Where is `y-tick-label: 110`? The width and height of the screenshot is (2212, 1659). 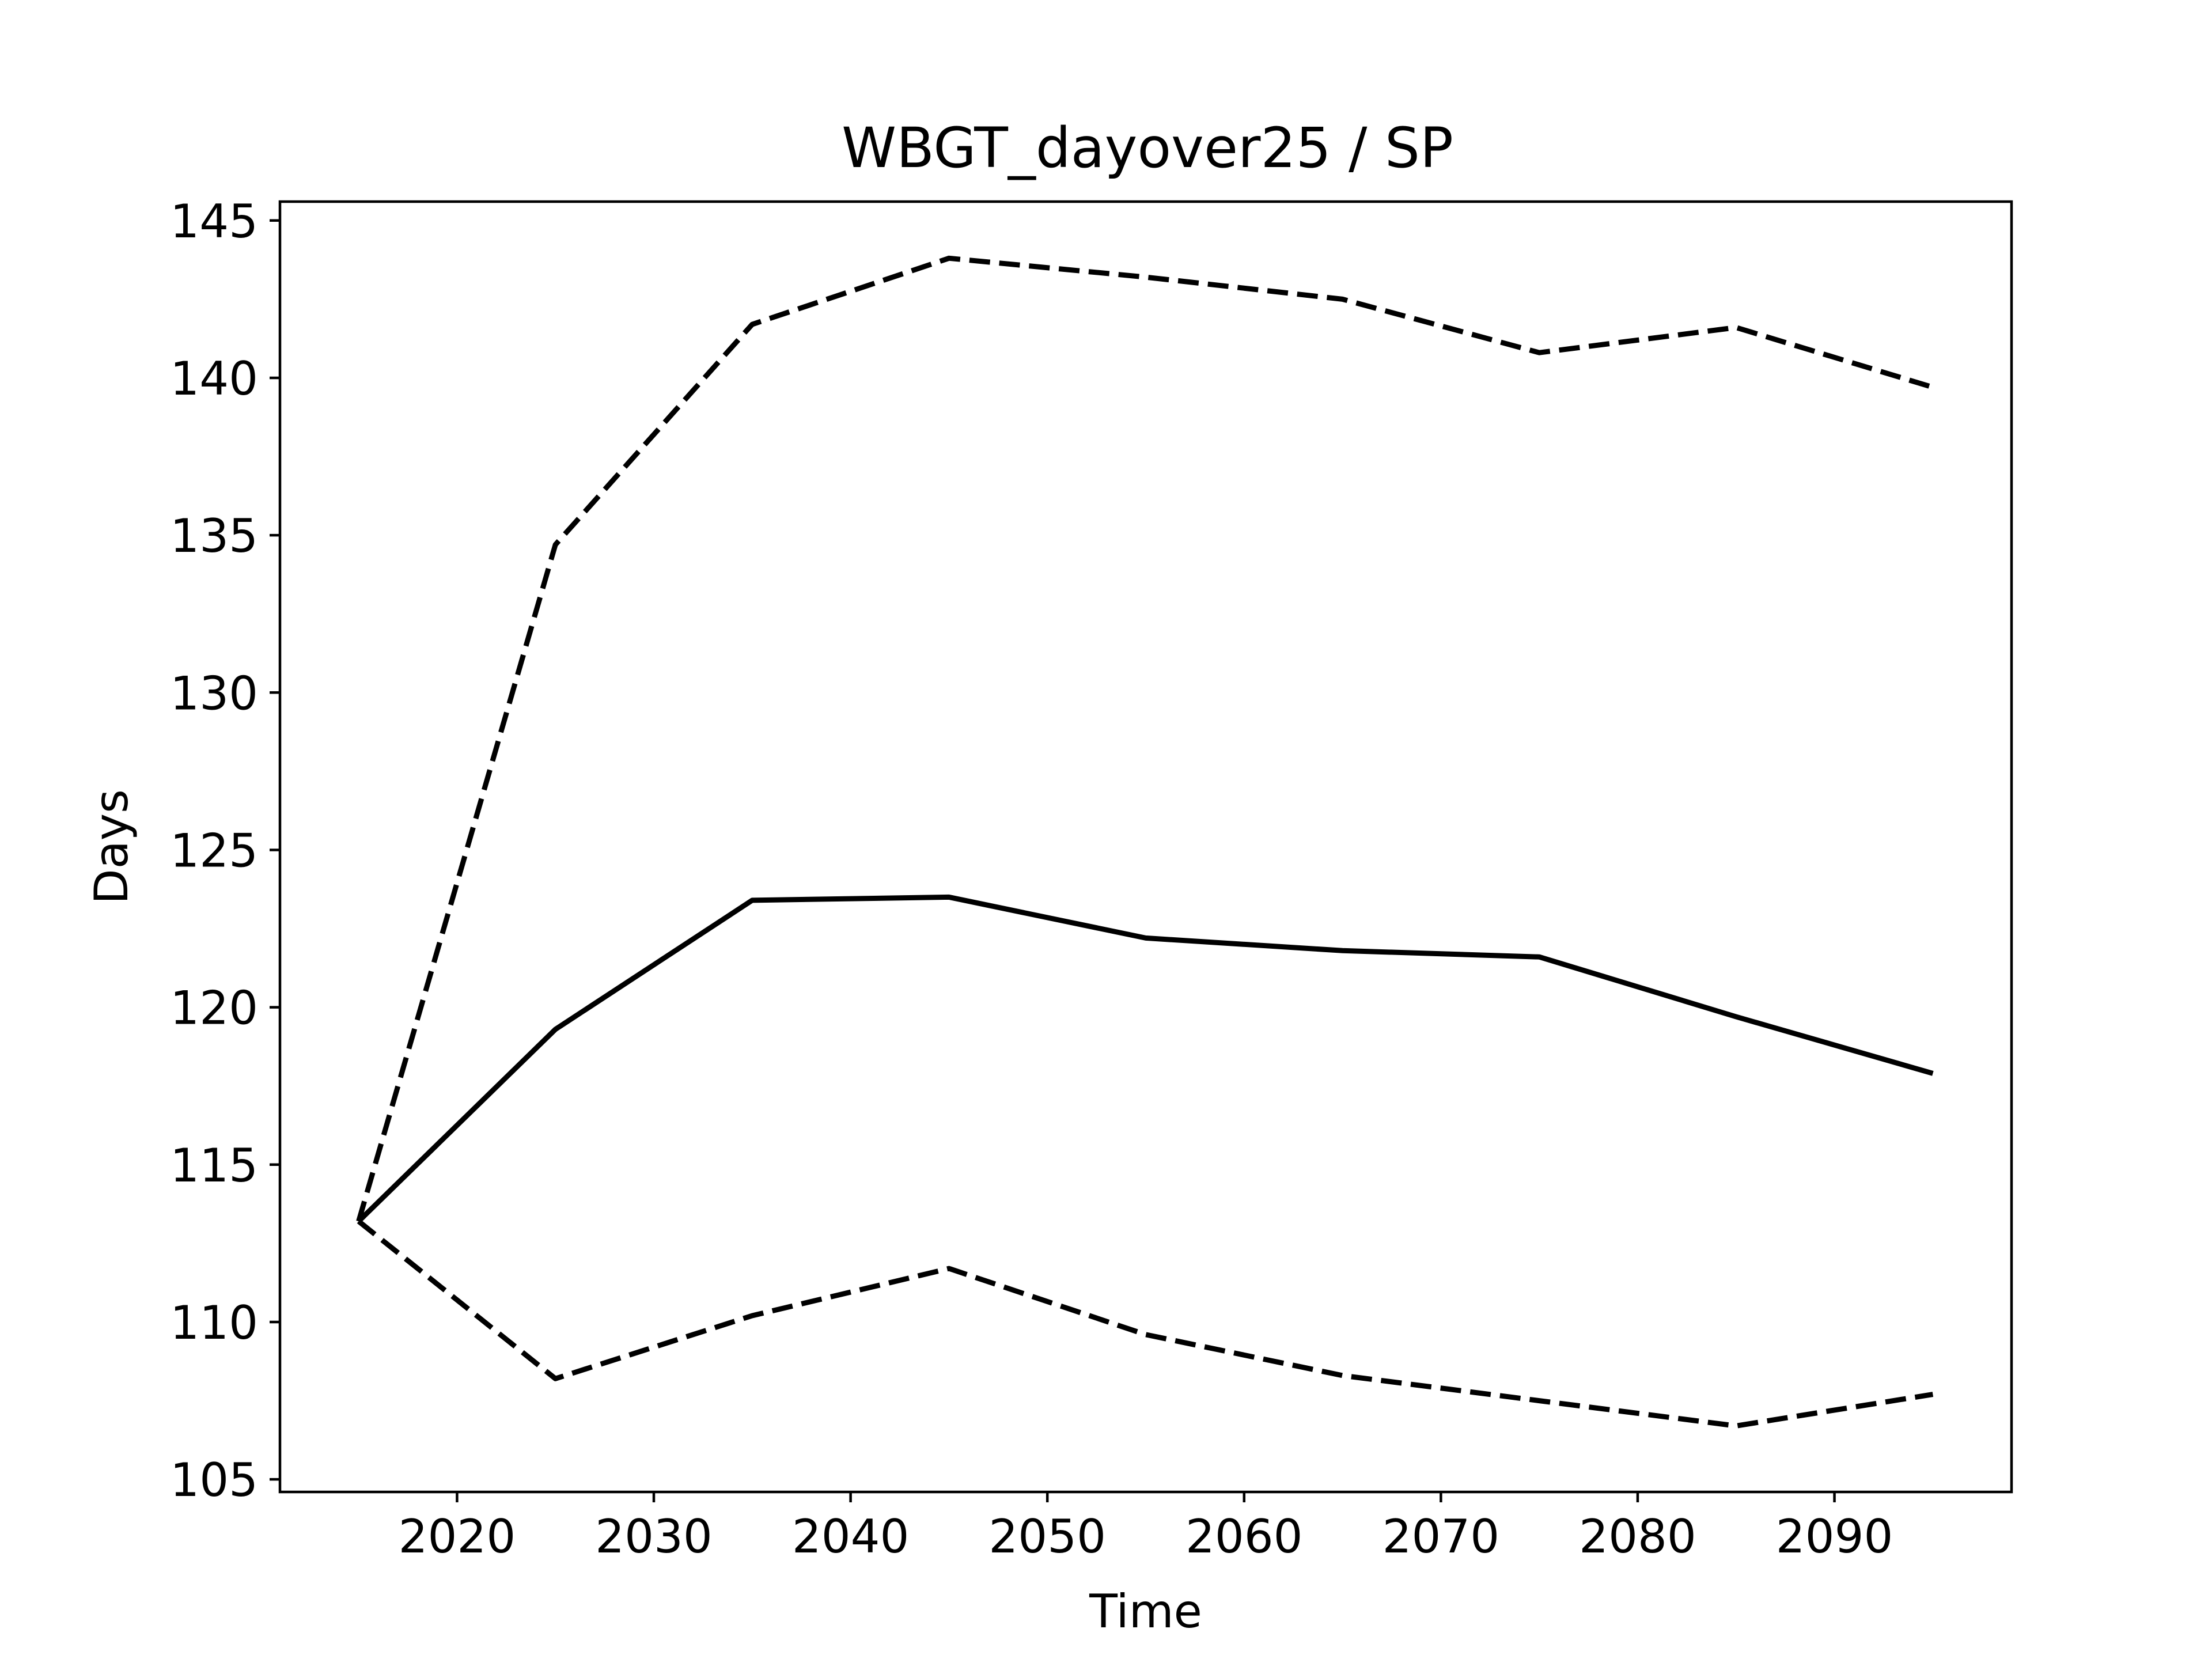
y-tick-label: 110 is located at coordinates (214, 1323).